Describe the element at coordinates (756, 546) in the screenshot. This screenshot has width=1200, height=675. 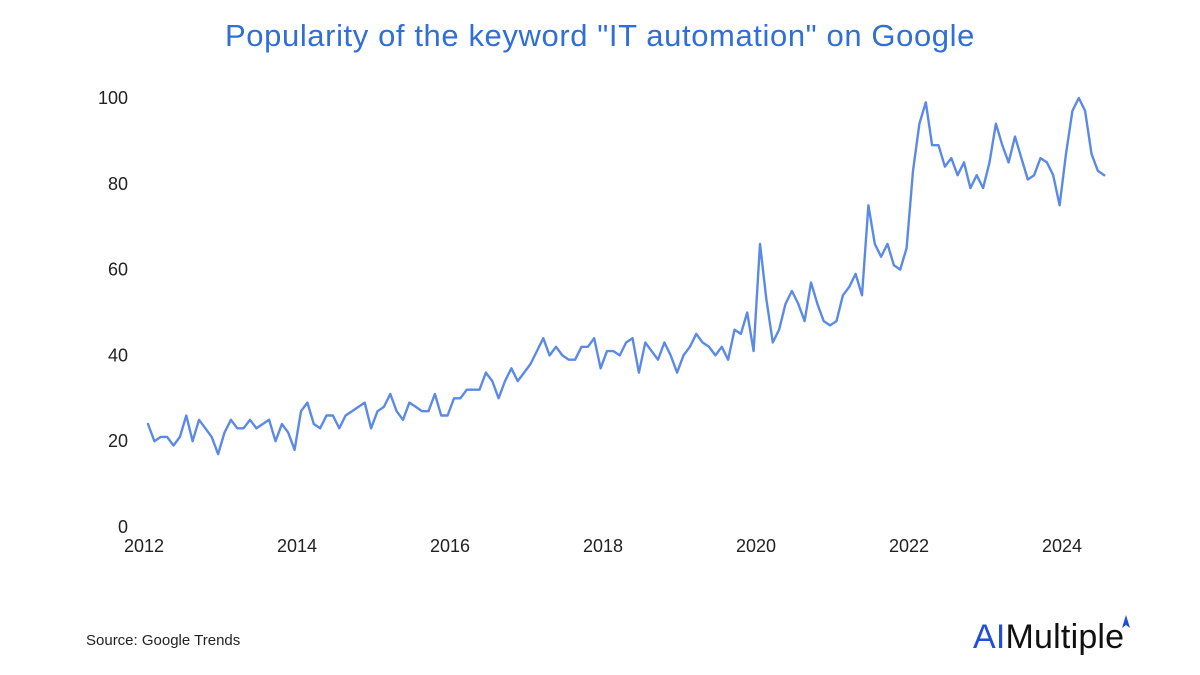
I see `x-tick-label: 2020` at that location.